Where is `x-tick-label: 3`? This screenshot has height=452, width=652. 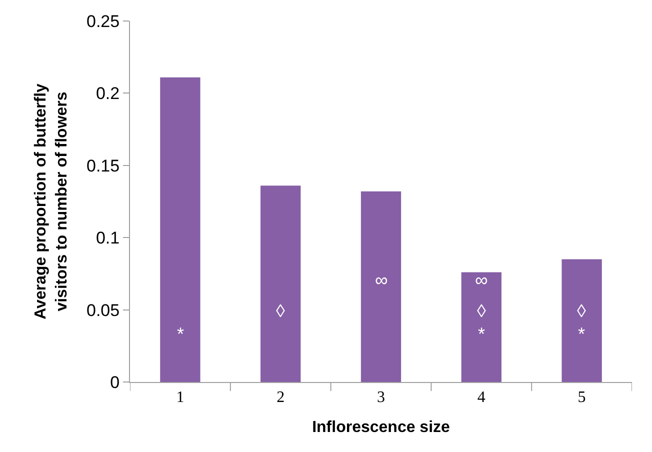 x-tick-label: 3 is located at coordinates (381, 397).